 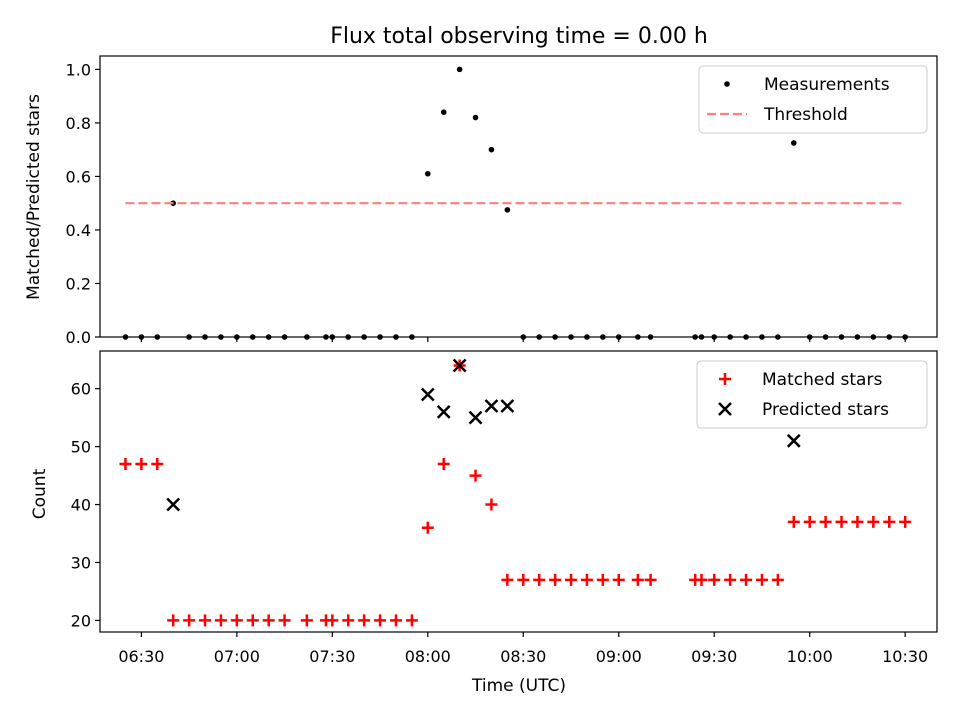 What do you see at coordinates (523, 656) in the screenshot?
I see `x-tick-label: 08:30` at bounding box center [523, 656].